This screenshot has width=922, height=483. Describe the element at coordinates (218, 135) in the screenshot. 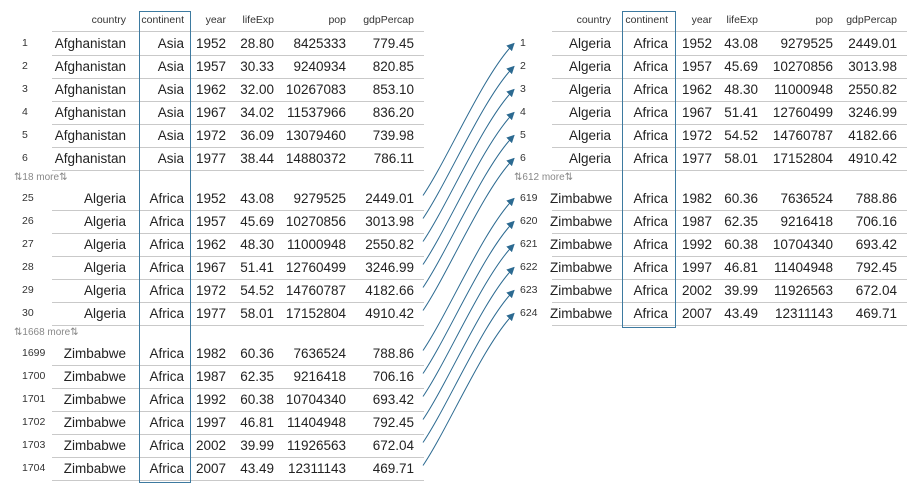

I see `table-row: 5 Afghanistan Asia 1972 36.09 13079460 739.98` at that location.